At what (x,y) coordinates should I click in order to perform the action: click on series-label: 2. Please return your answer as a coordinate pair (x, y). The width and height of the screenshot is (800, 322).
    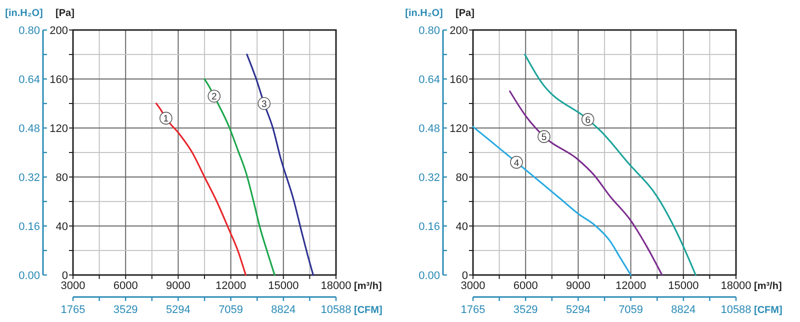
    Looking at the image, I should click on (214, 97).